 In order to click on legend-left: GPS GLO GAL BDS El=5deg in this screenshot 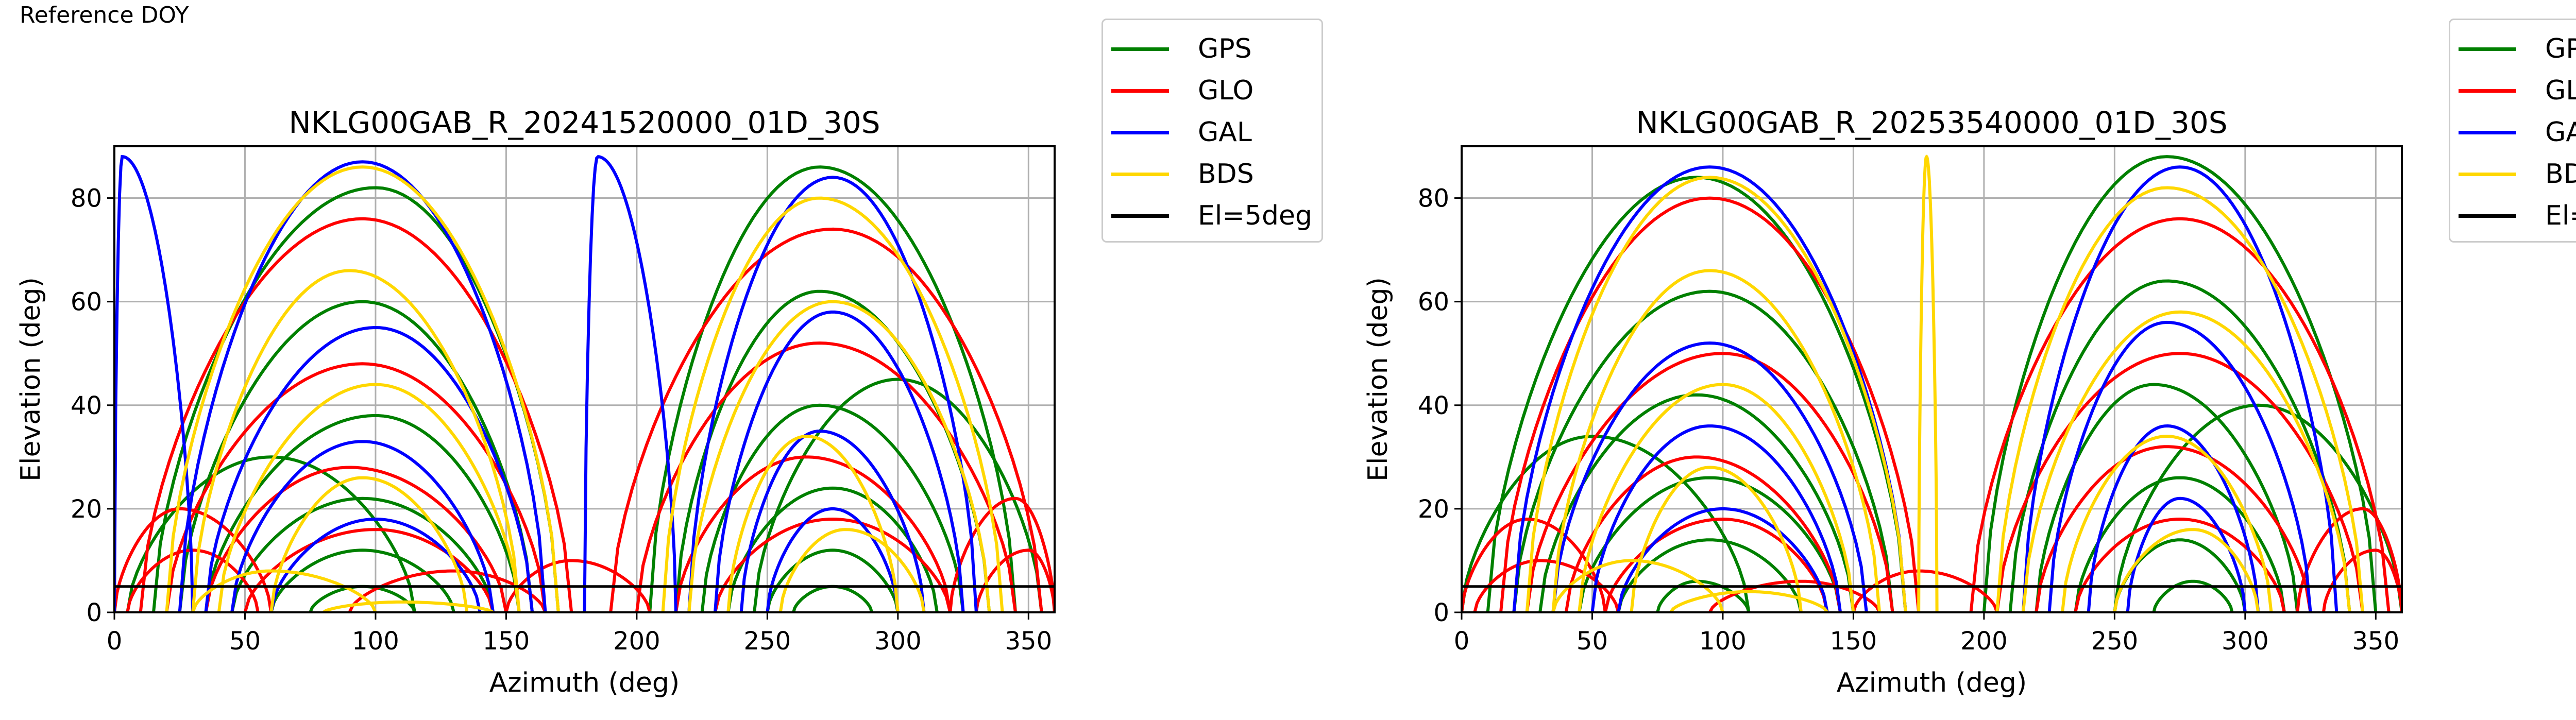, I will do `click(1212, 131)`.